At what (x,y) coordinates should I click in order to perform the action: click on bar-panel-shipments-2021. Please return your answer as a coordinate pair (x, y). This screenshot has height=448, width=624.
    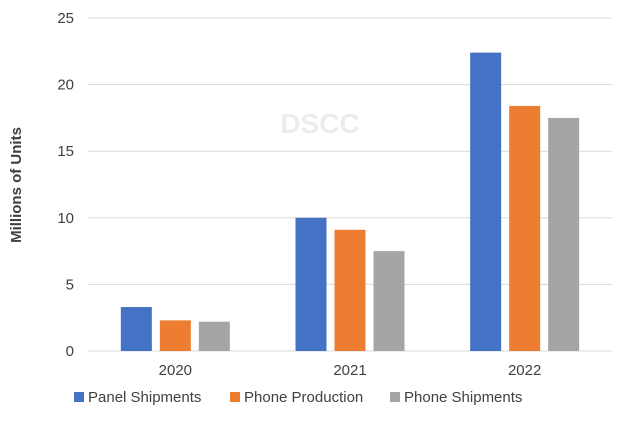
    Looking at the image, I should click on (311, 284).